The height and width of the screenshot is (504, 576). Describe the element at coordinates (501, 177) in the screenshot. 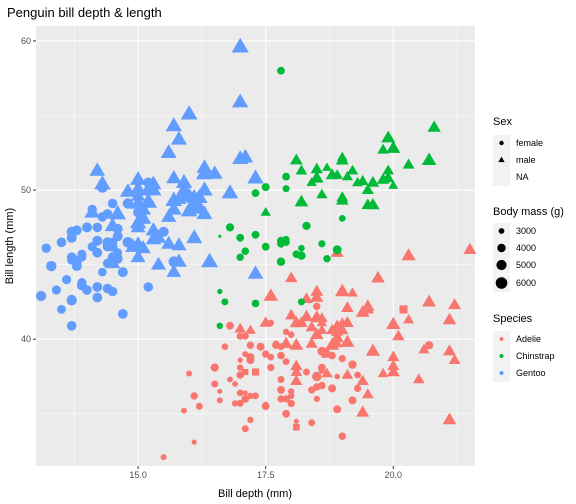

I see `legend-key-bg` at that location.